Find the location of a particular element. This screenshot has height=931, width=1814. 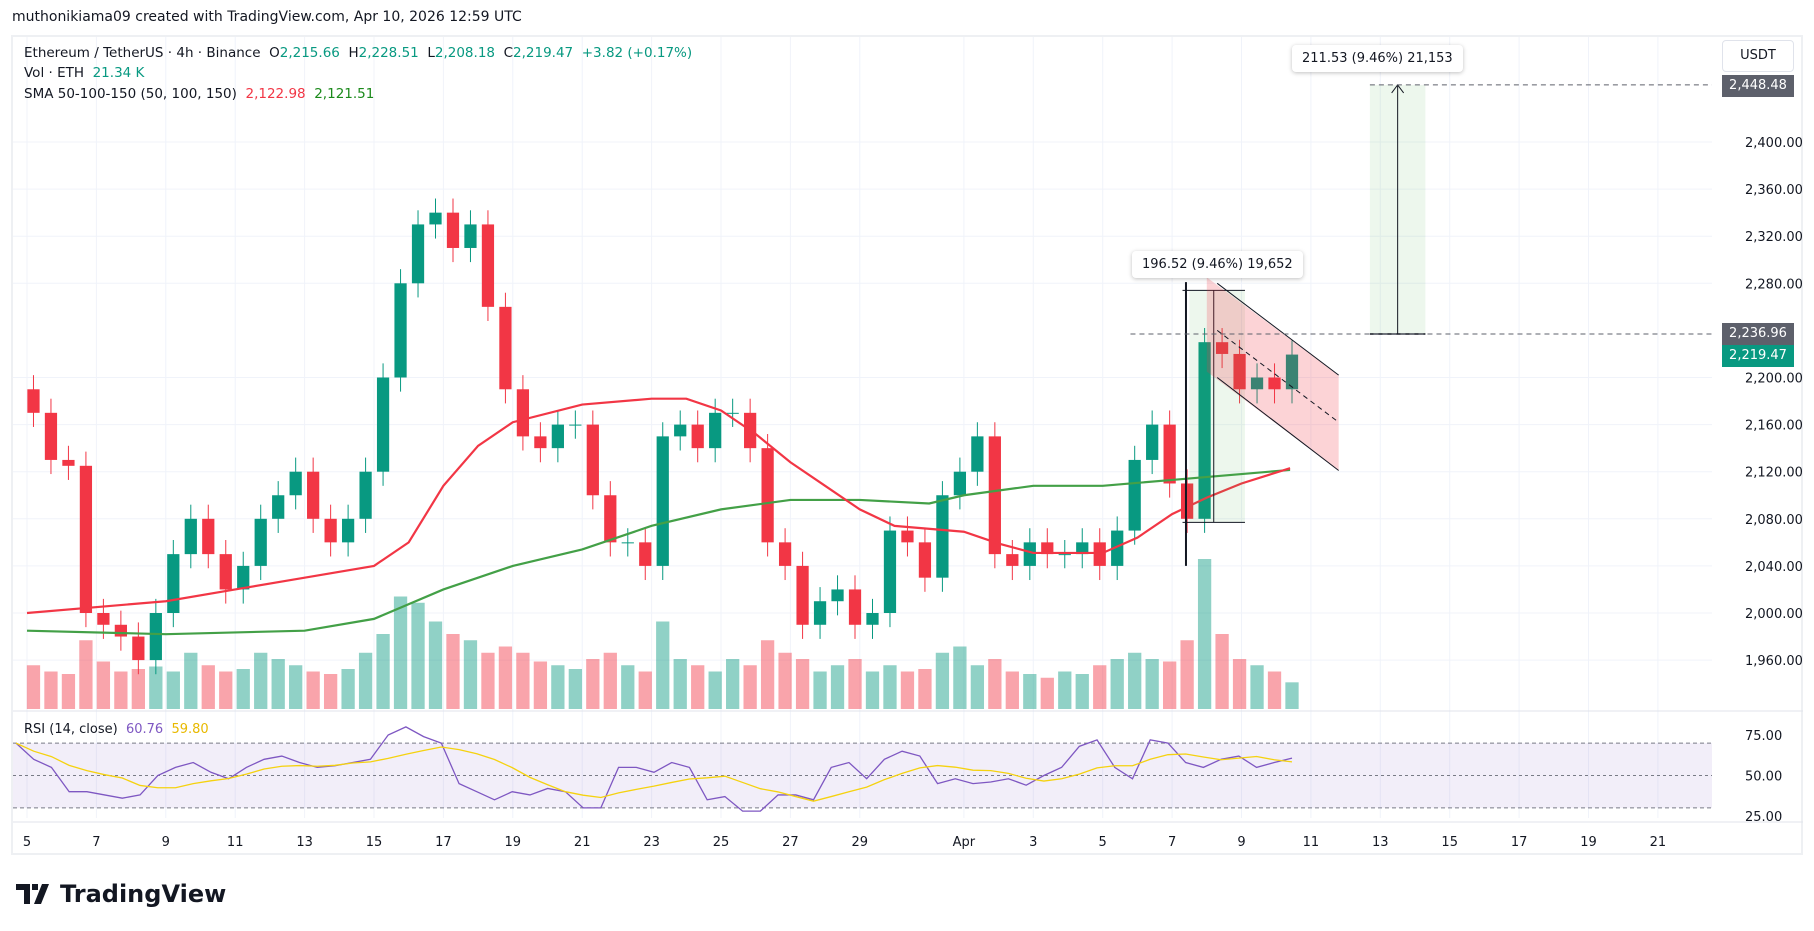

currency-button: USDT is located at coordinates (1758, 56).